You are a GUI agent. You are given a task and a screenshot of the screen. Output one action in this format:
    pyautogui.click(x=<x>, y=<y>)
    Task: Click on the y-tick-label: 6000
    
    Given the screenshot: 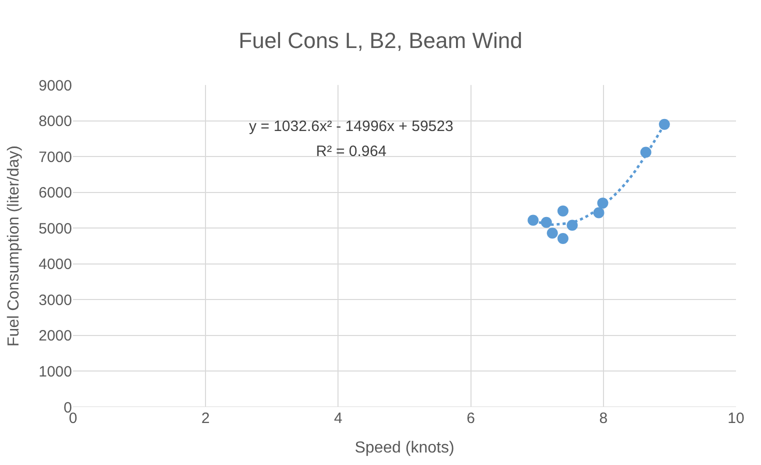 What is the action you would take?
    pyautogui.click(x=55, y=193)
    